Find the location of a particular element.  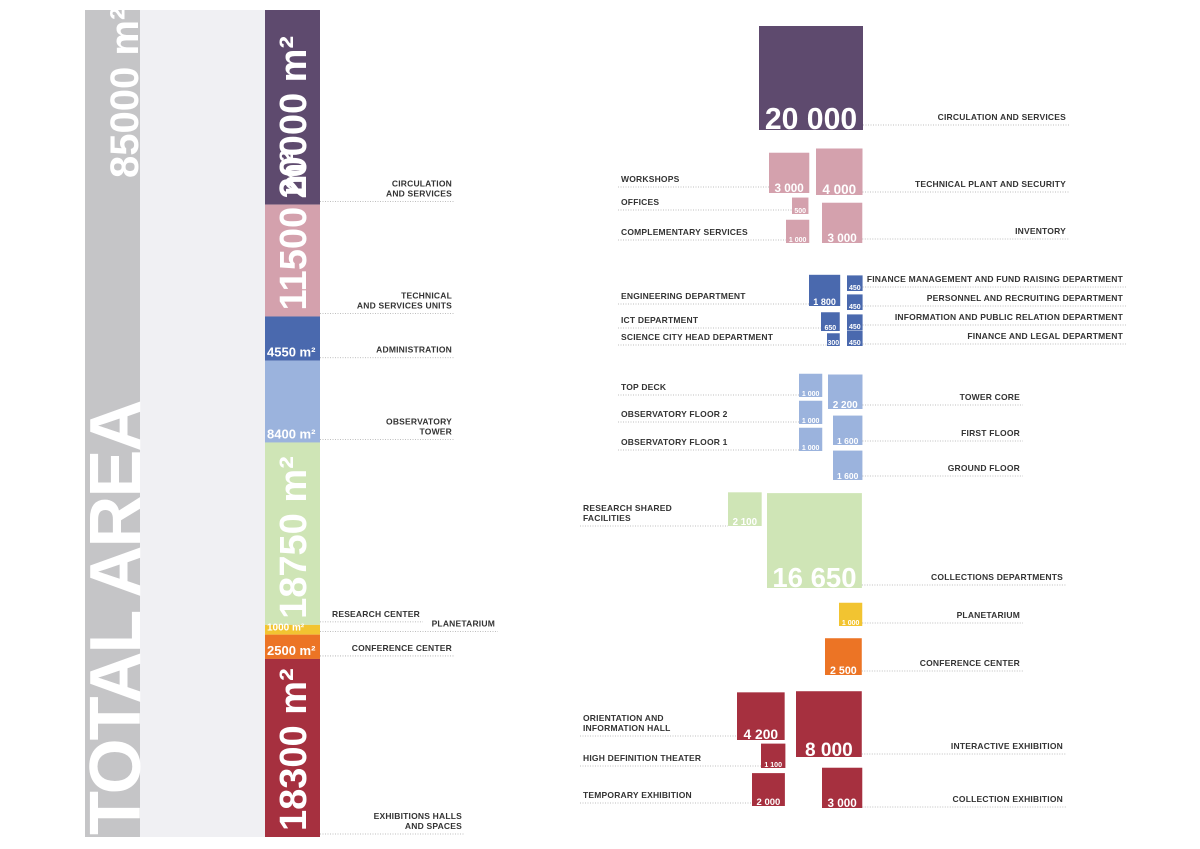

item-label-line: COMPLEMENTARY SERVICES is located at coordinates (684, 232).